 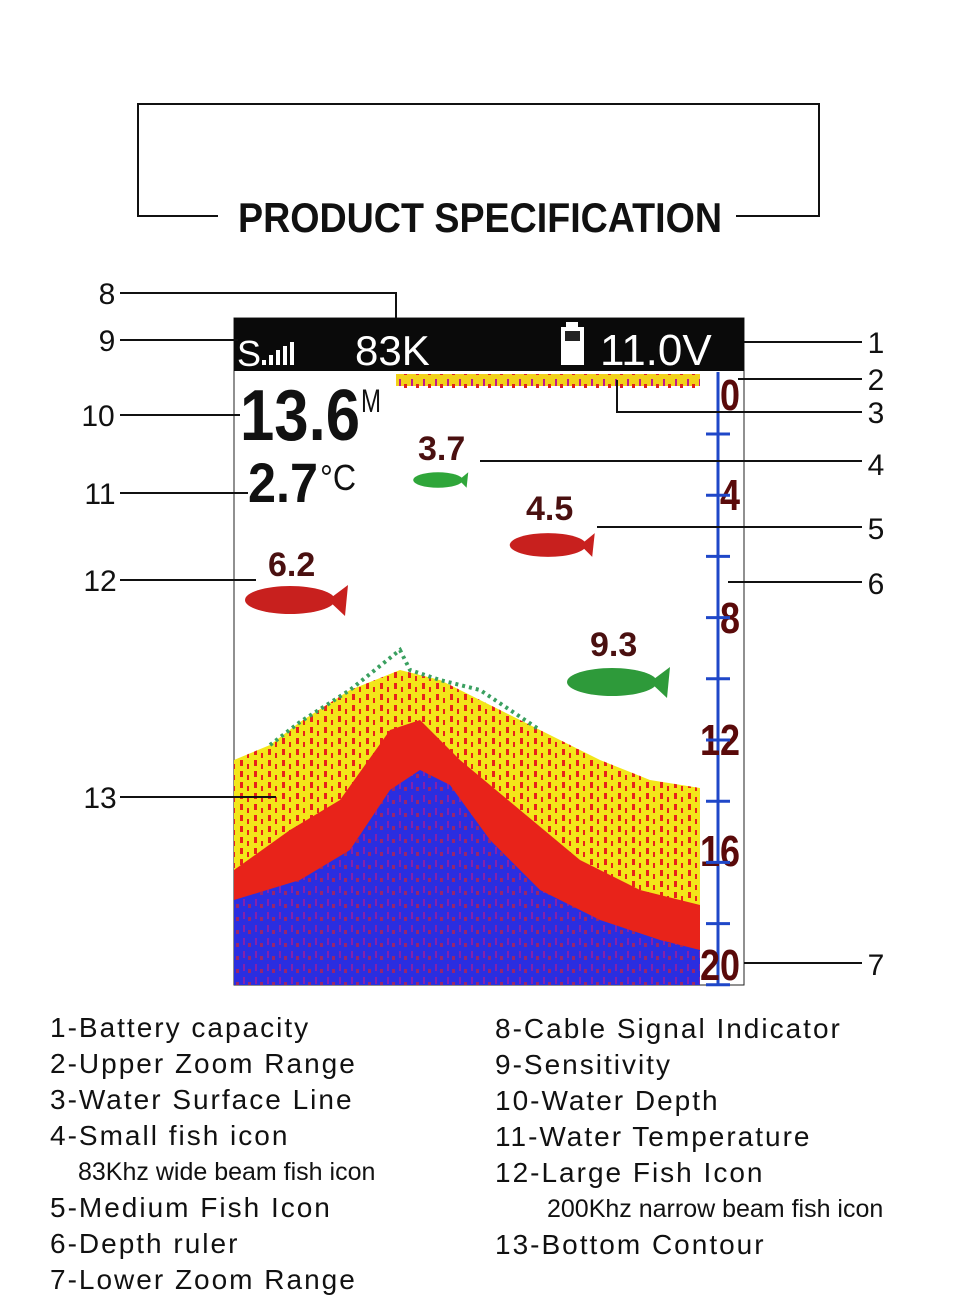 I want to click on battery-icon, so click(x=572, y=343).